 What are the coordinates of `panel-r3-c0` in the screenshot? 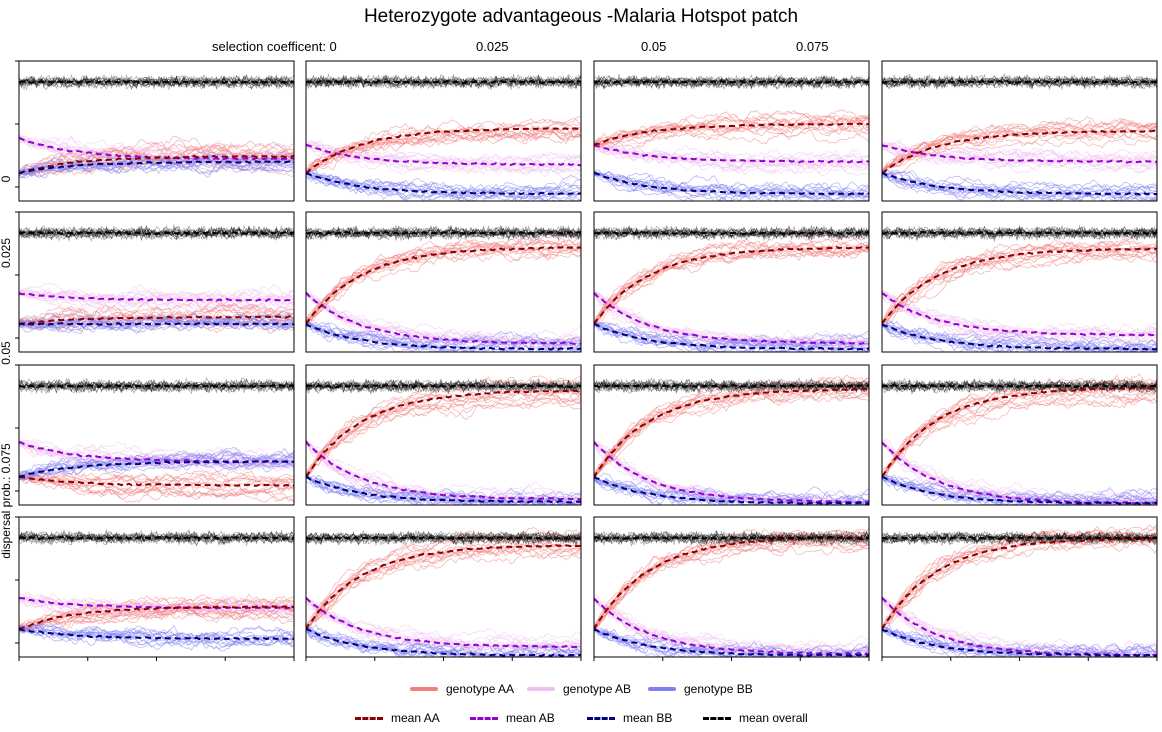 It's located at (155, 588).